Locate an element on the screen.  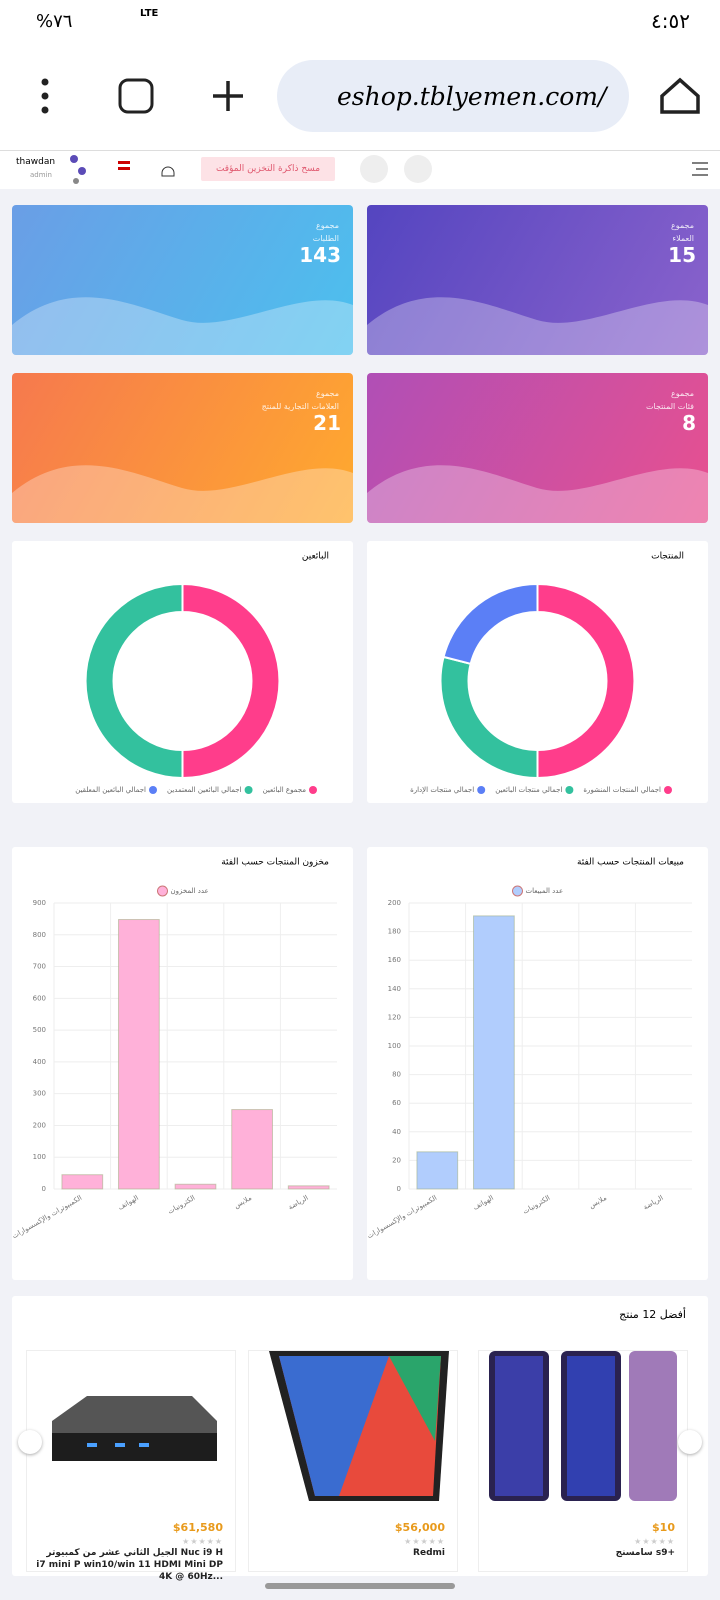
card-name: الطلبات is located at coordinates (325, 238).